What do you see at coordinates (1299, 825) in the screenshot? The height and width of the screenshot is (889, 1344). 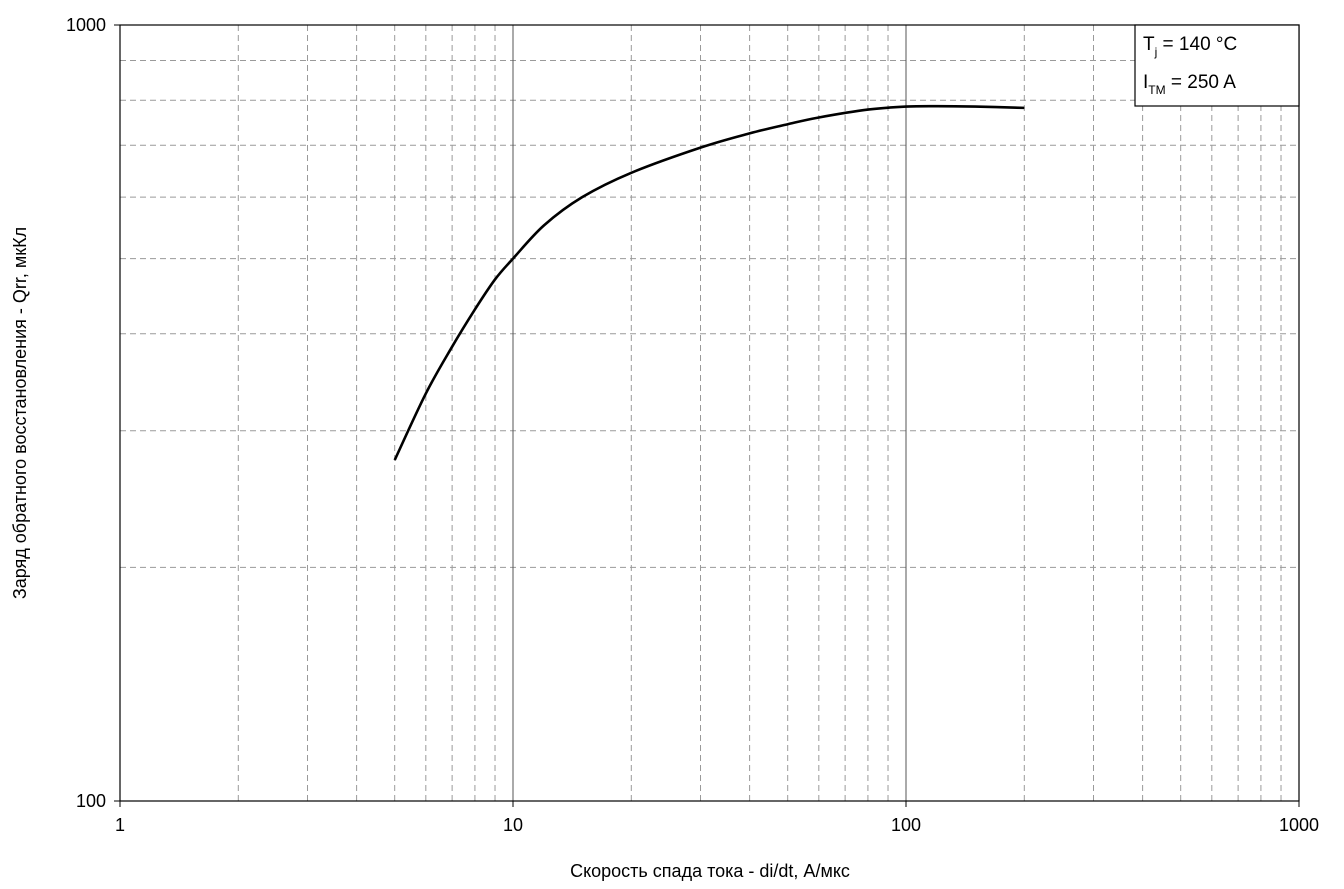 I see `x-tick-label: 1000` at bounding box center [1299, 825].